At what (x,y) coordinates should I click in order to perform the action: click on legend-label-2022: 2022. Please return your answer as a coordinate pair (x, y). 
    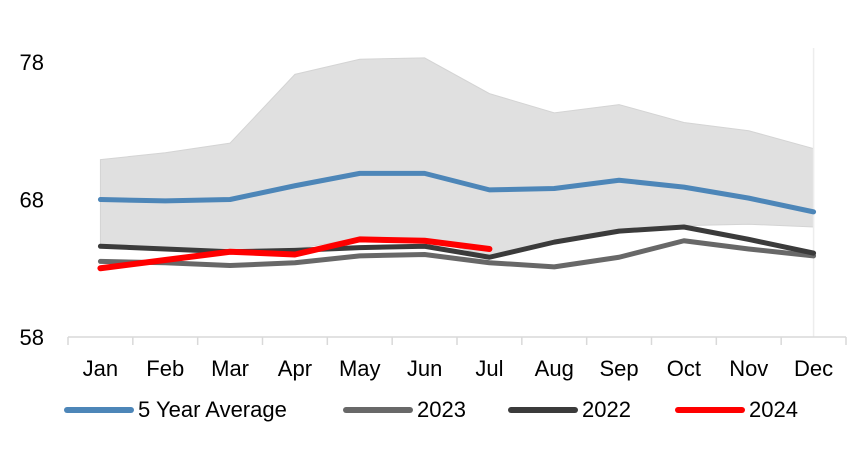
    Looking at the image, I should click on (606, 409).